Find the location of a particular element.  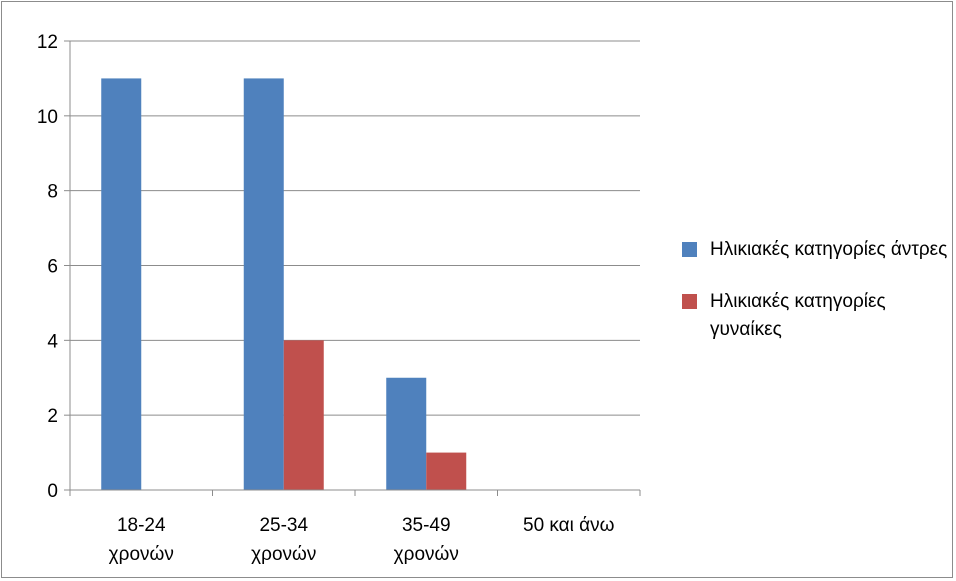

y-tick-label: 4 is located at coordinates (52, 341).